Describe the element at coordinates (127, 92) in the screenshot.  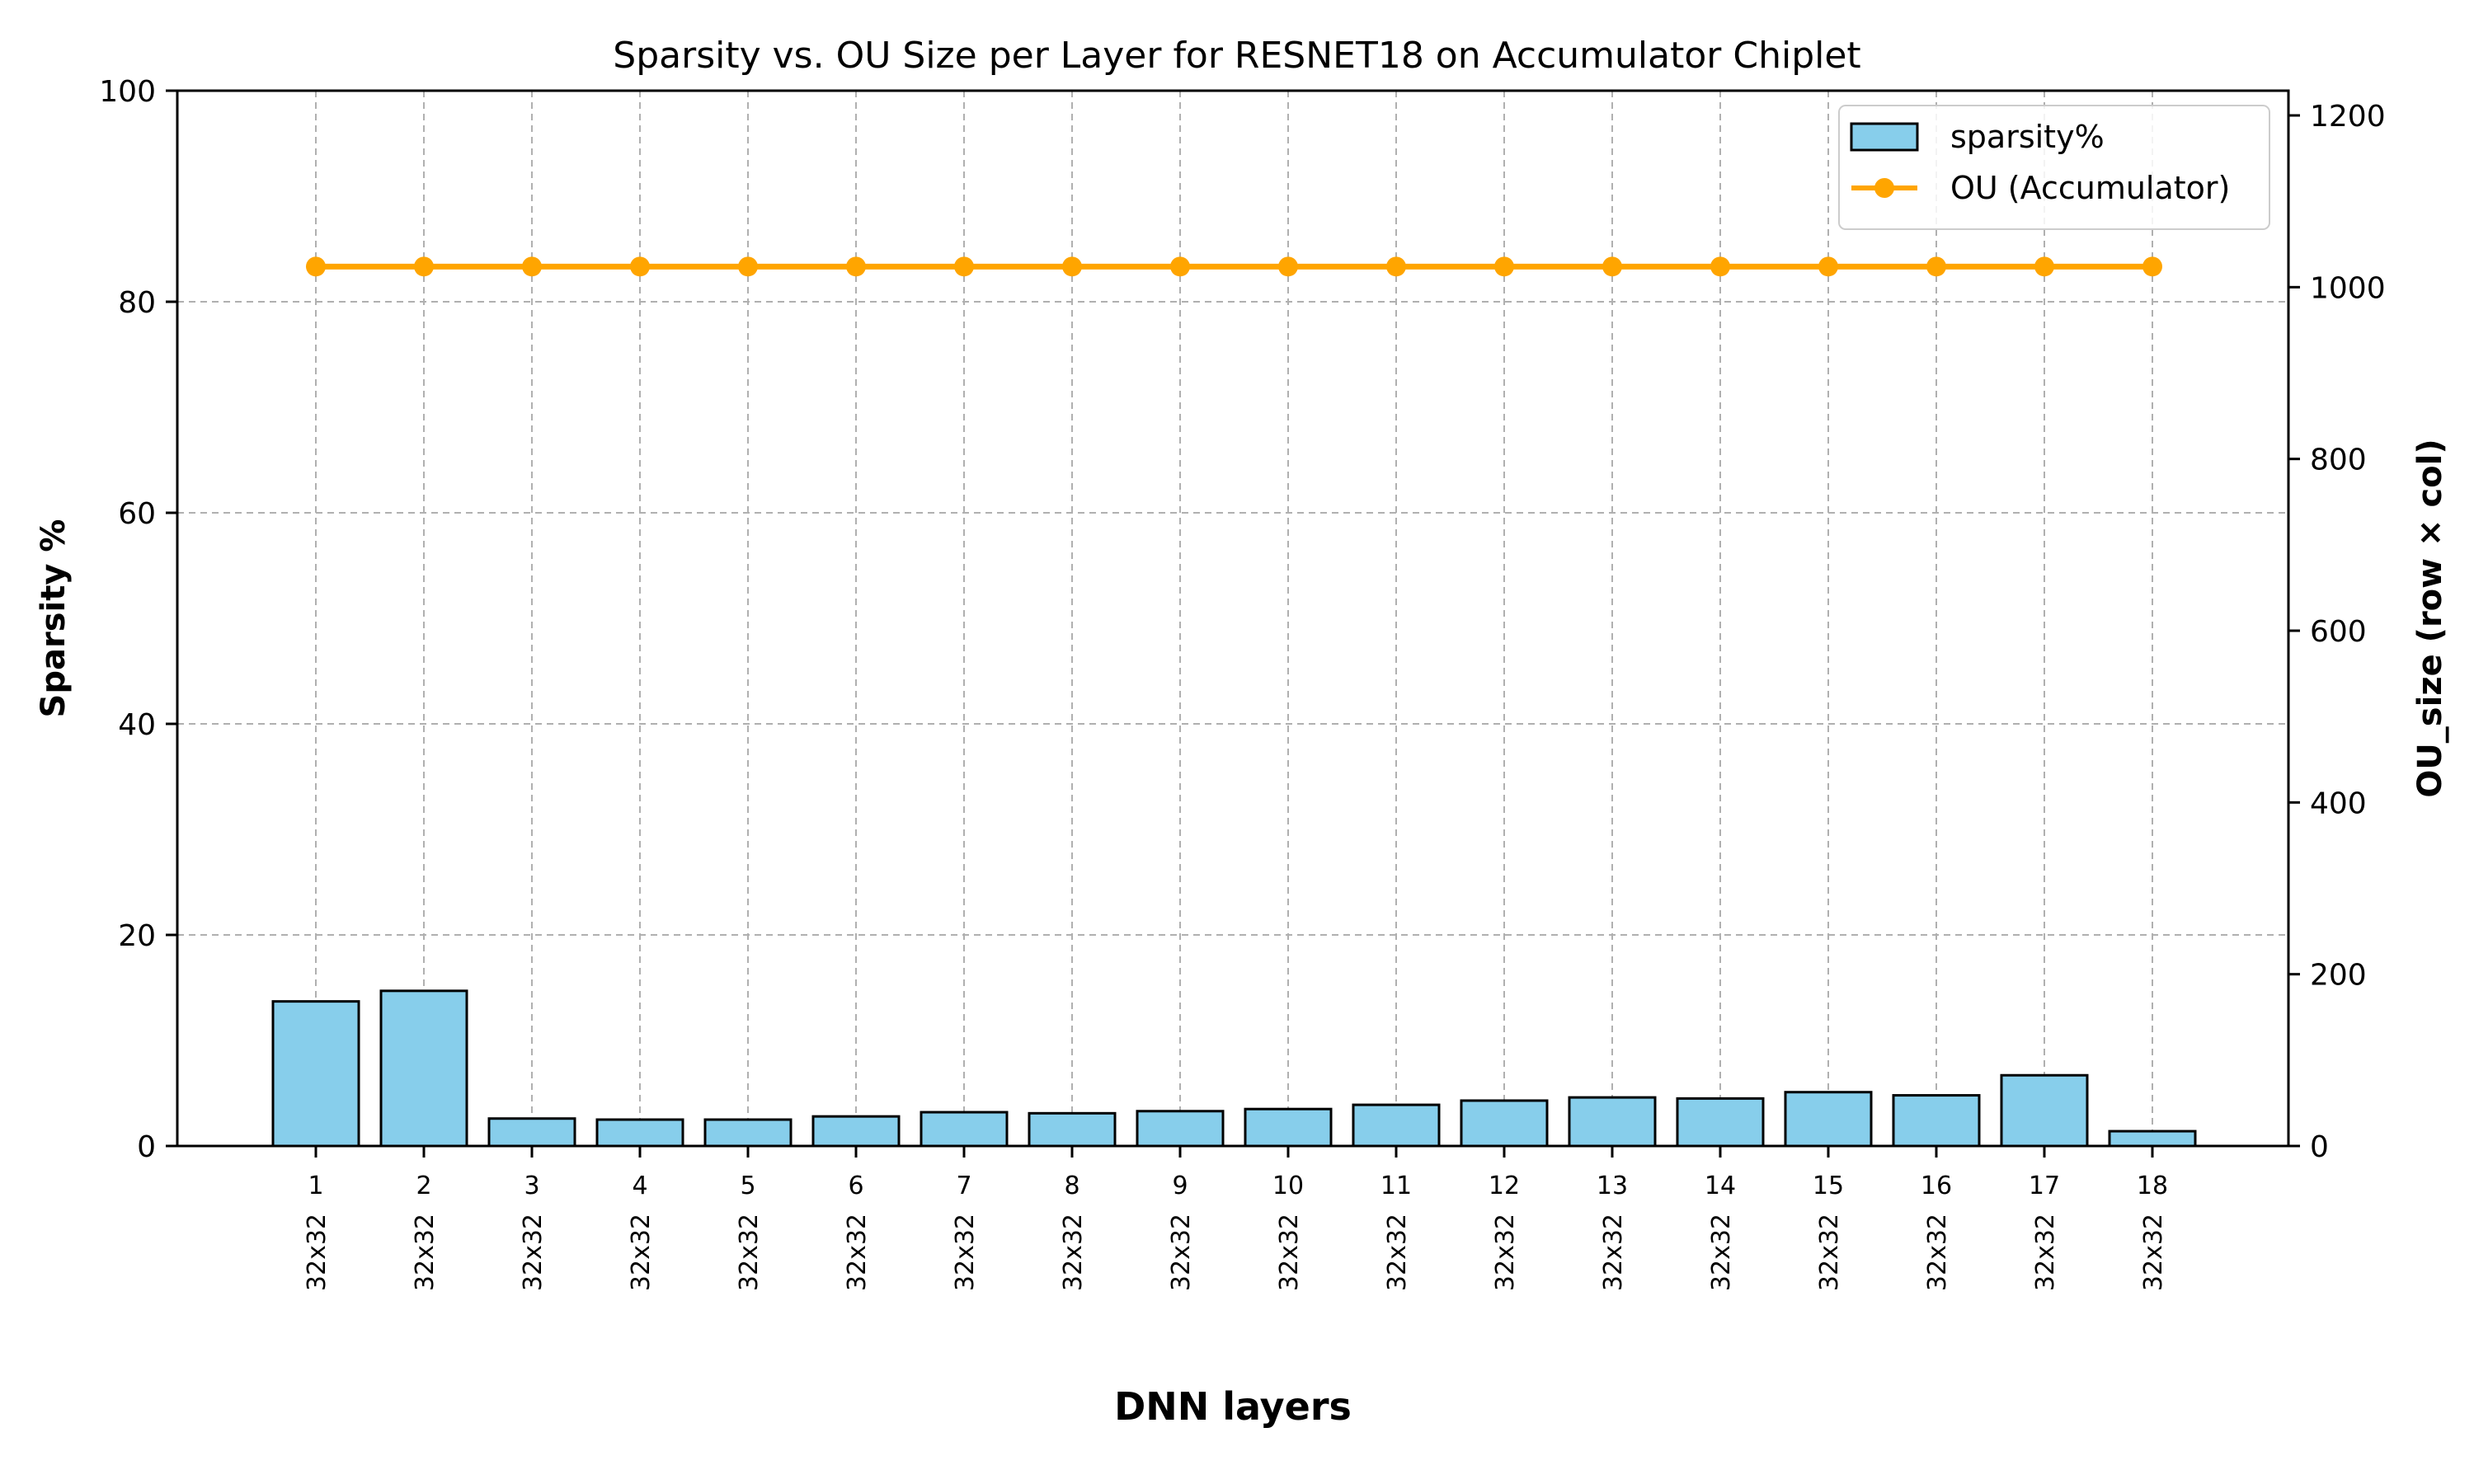
I see `y-tick-label: 100` at that location.